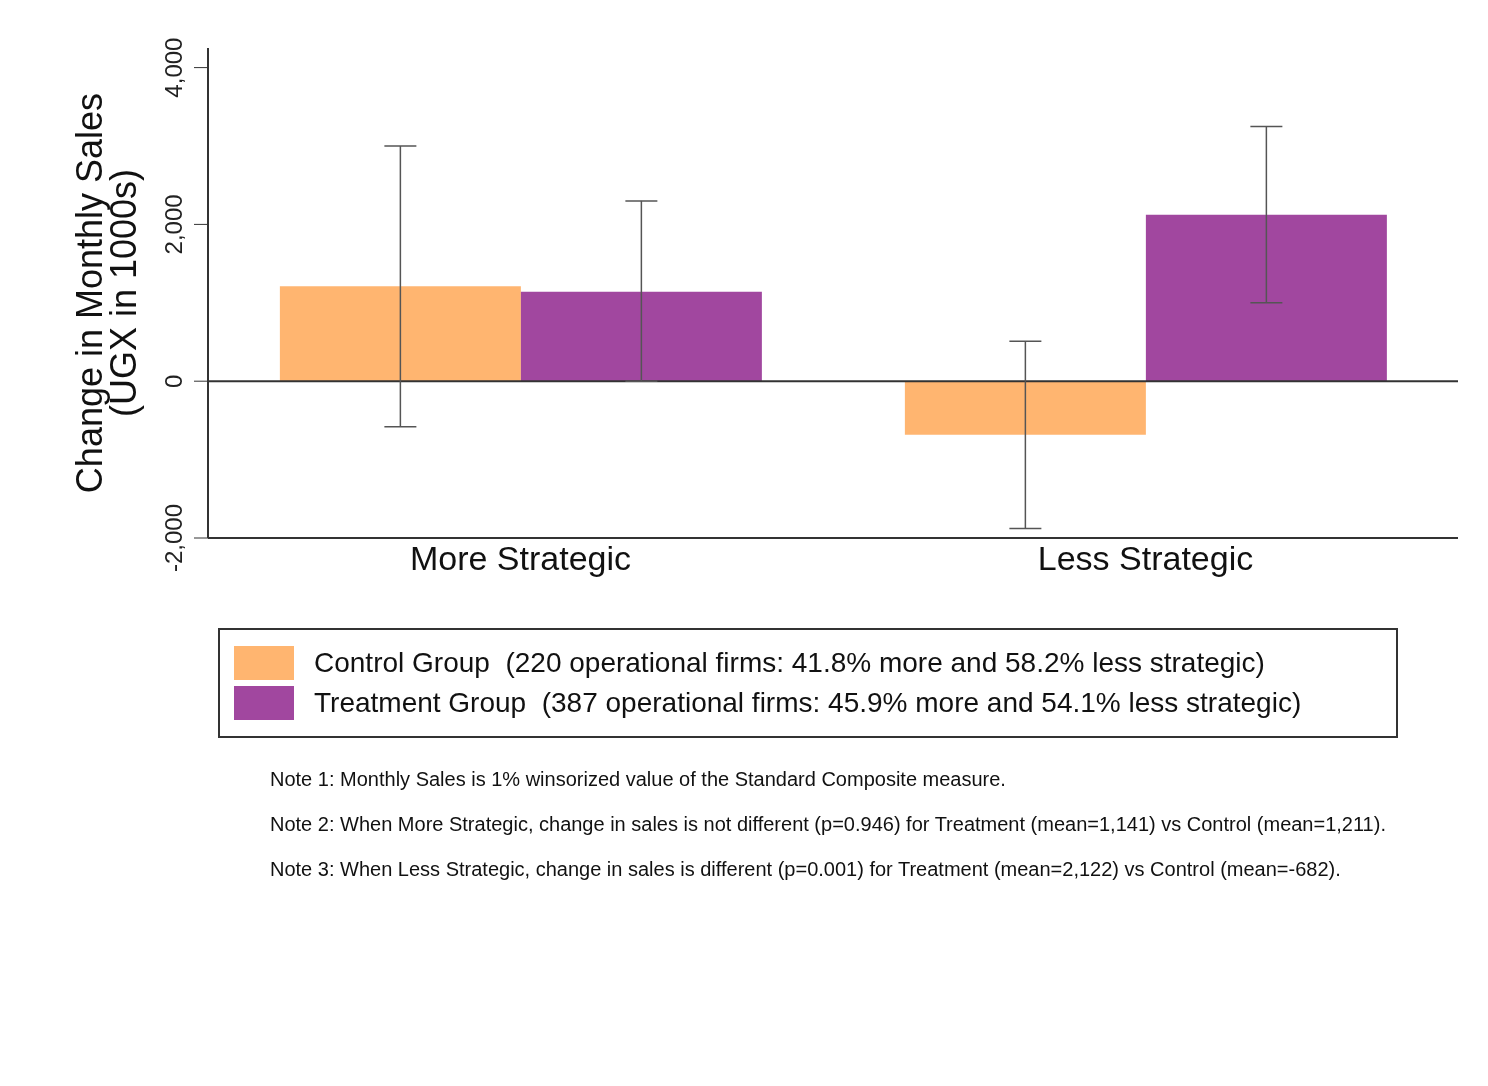  What do you see at coordinates (173, 67) in the screenshot?
I see `y-tick-label: 4,000` at bounding box center [173, 67].